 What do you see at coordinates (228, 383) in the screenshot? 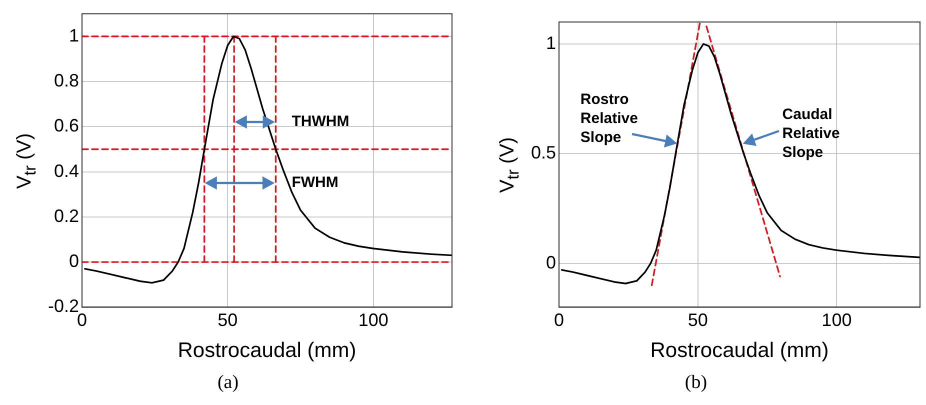
I see `text: (a)` at bounding box center [228, 383].